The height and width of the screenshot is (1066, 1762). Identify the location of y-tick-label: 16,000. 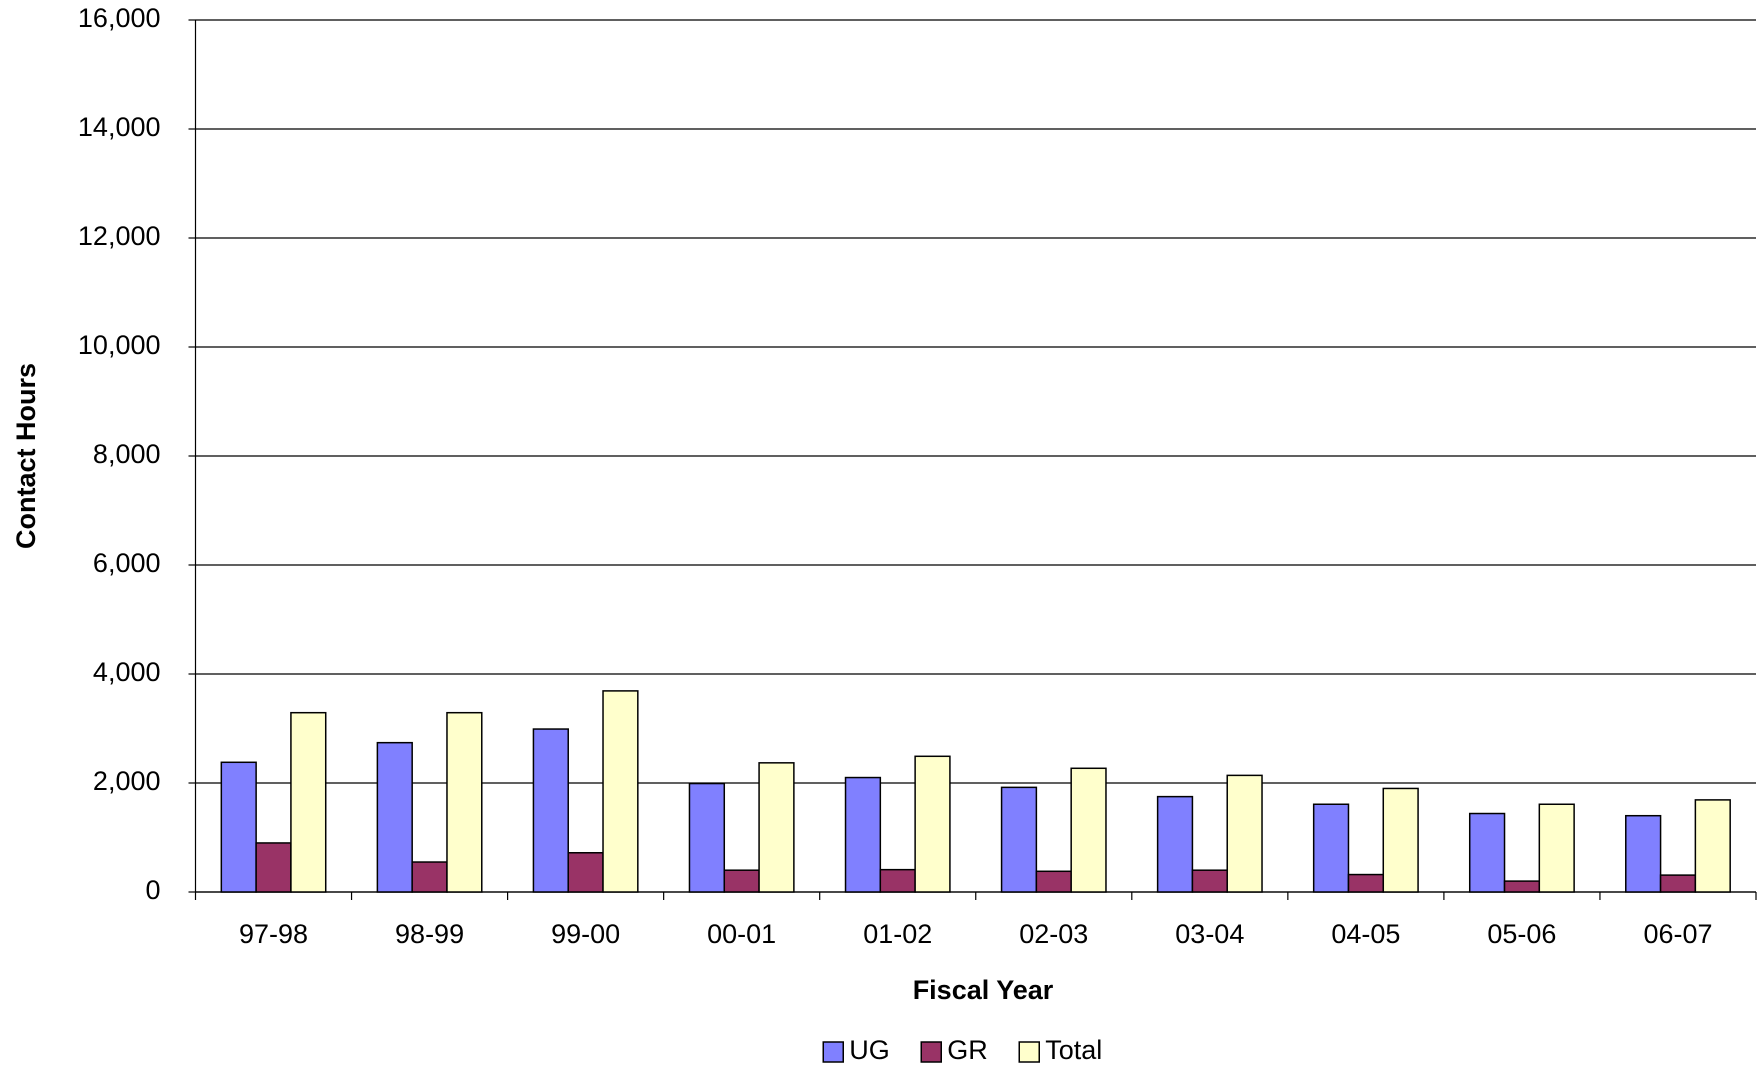
(119, 18).